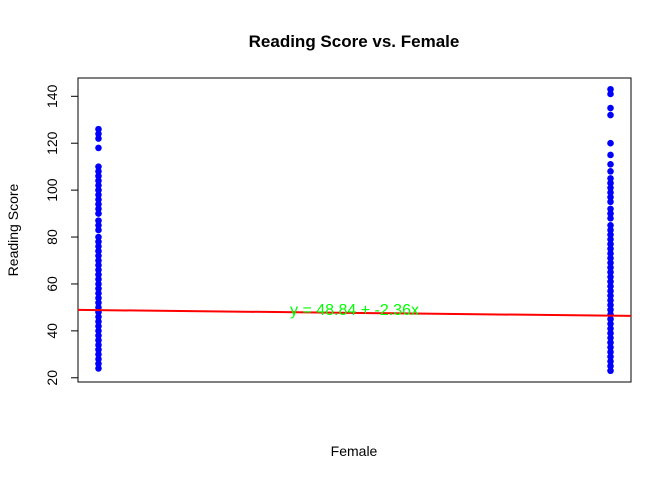  Describe the element at coordinates (52, 143) in the screenshot. I see `y-tick-label: 120` at that location.